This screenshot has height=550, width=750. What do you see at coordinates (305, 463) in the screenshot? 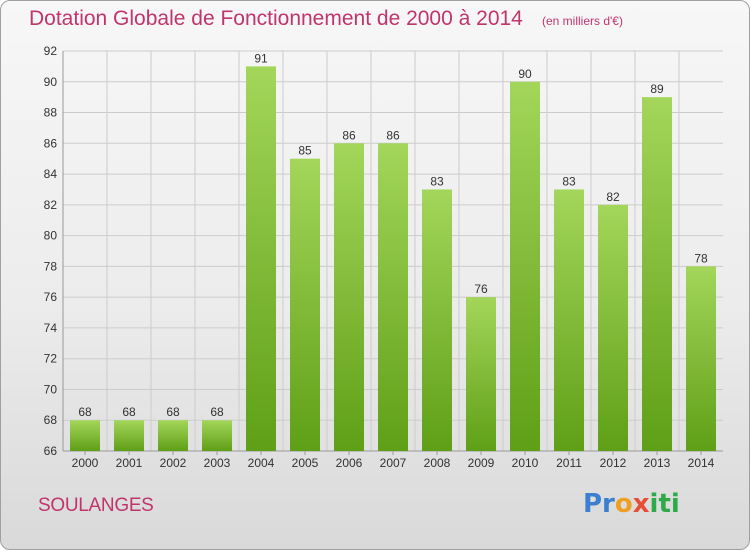
I see `x-tick-label: 2005` at bounding box center [305, 463].